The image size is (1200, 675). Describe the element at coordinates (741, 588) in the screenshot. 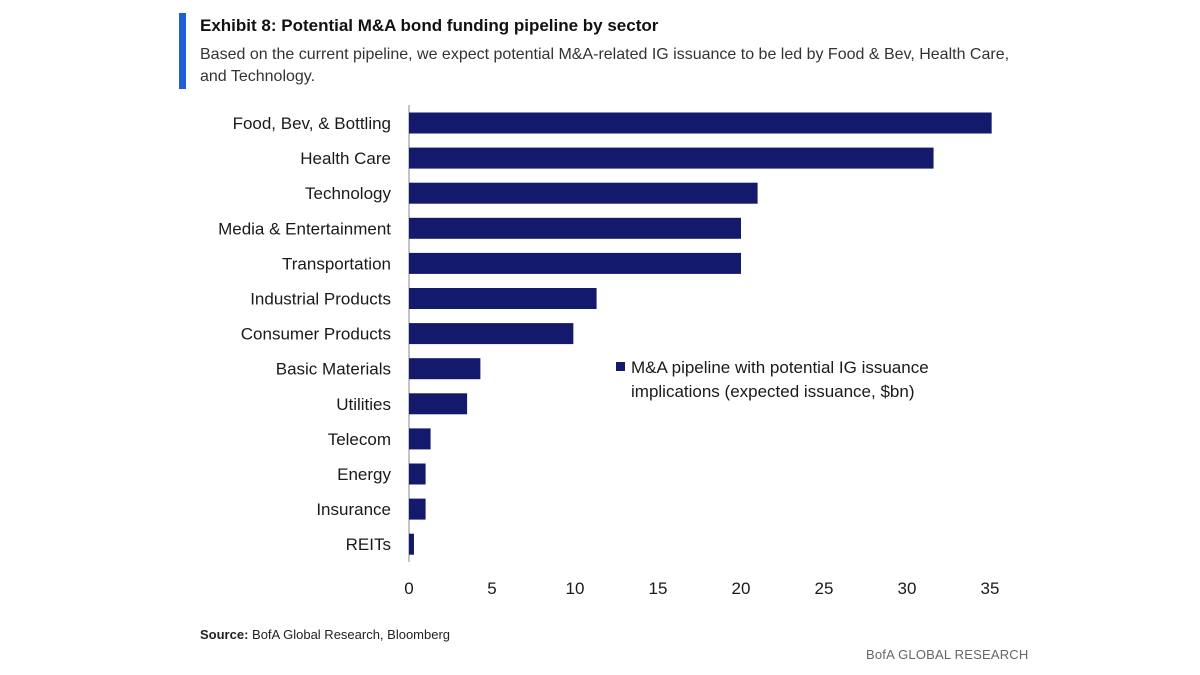

I see `x-tick-label: 20` at that location.